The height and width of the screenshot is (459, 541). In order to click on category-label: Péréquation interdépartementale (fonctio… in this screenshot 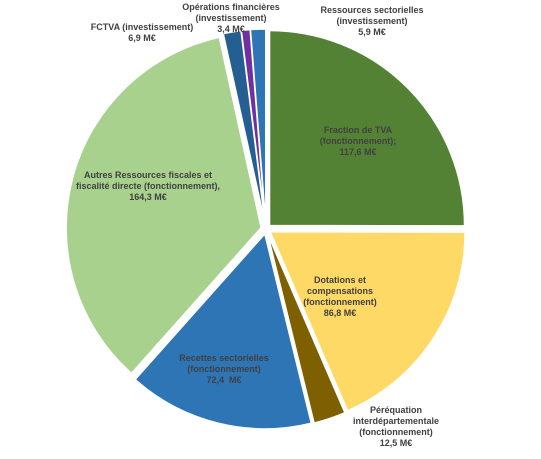, I will do `click(397, 421)`.